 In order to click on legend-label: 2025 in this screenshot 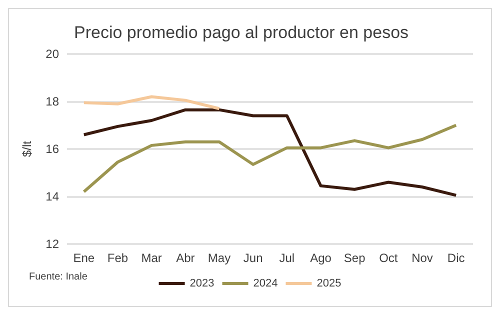, I will do `click(329, 284)`.